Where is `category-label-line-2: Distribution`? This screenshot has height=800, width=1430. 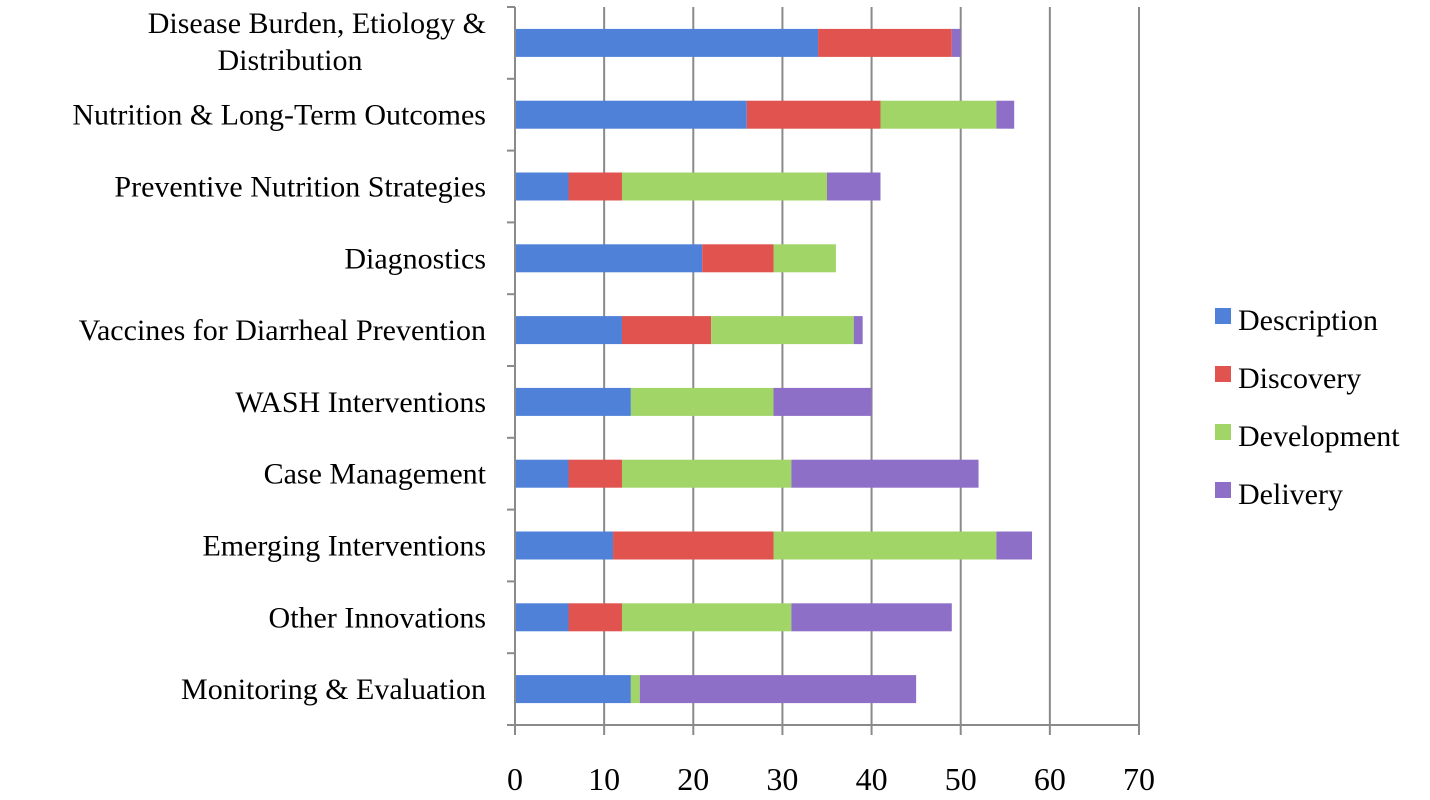 category-label-line-2: Distribution is located at coordinates (289, 60).